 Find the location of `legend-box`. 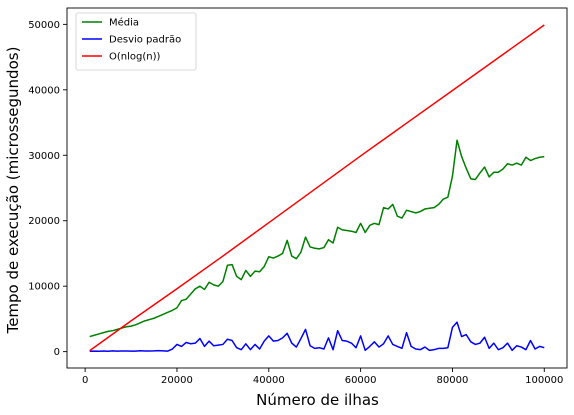

legend-box is located at coordinates (136, 41).